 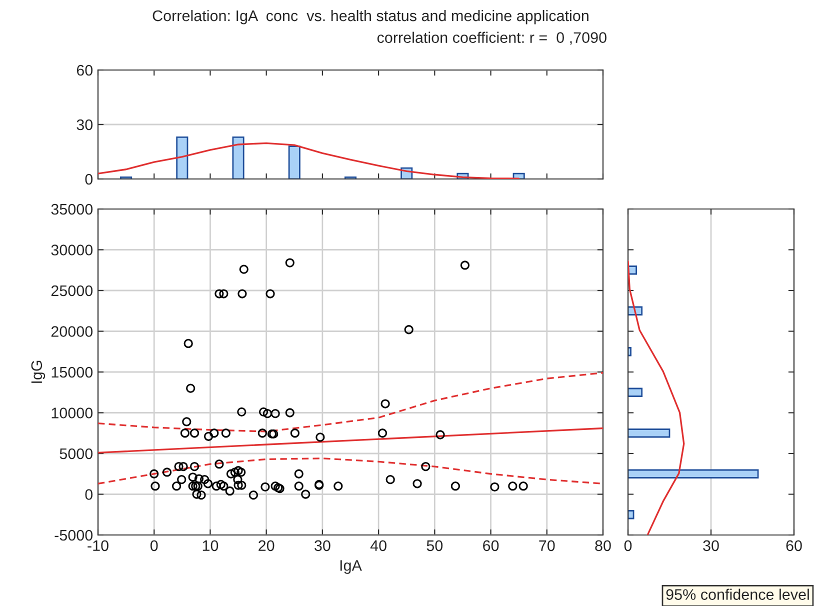 I want to click on x-tick-label: 50, so click(x=434, y=546).